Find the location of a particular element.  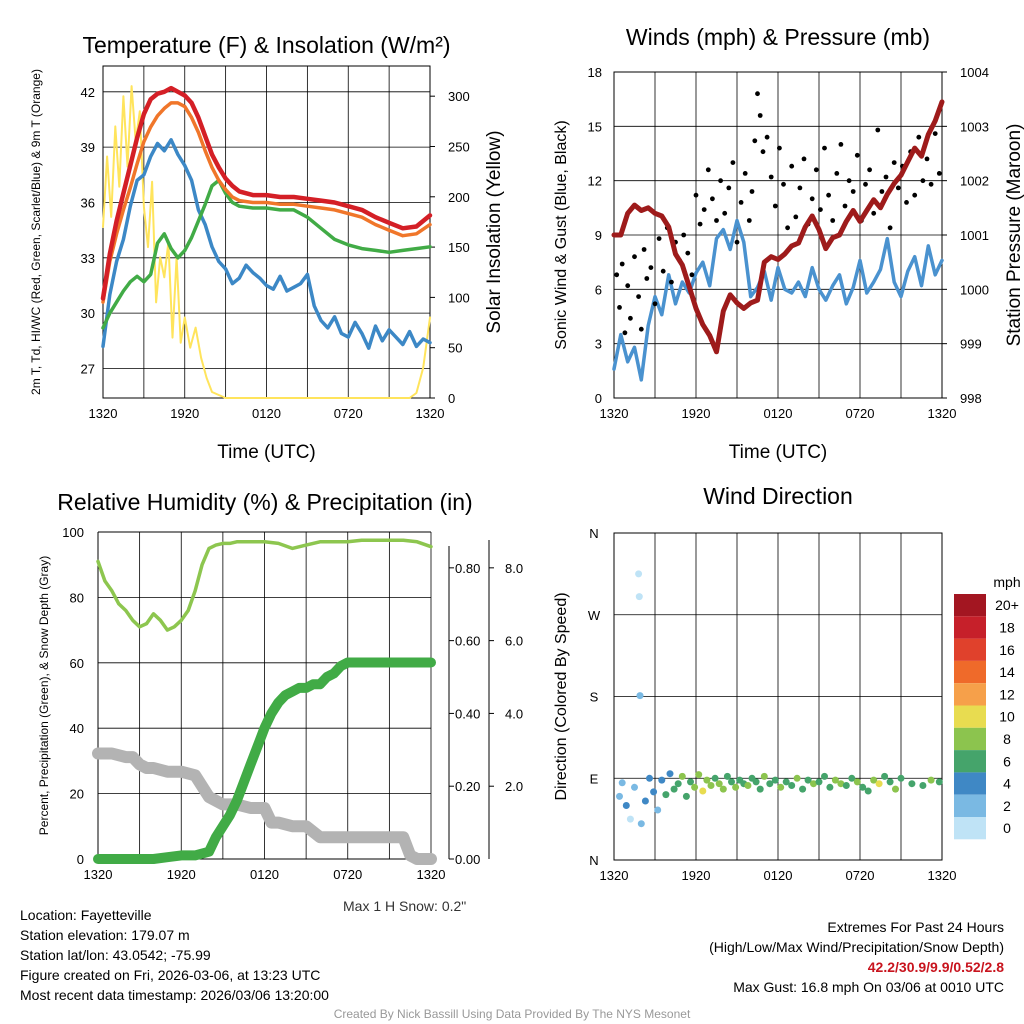

y-tick-label-left: N is located at coordinates (593, 860).